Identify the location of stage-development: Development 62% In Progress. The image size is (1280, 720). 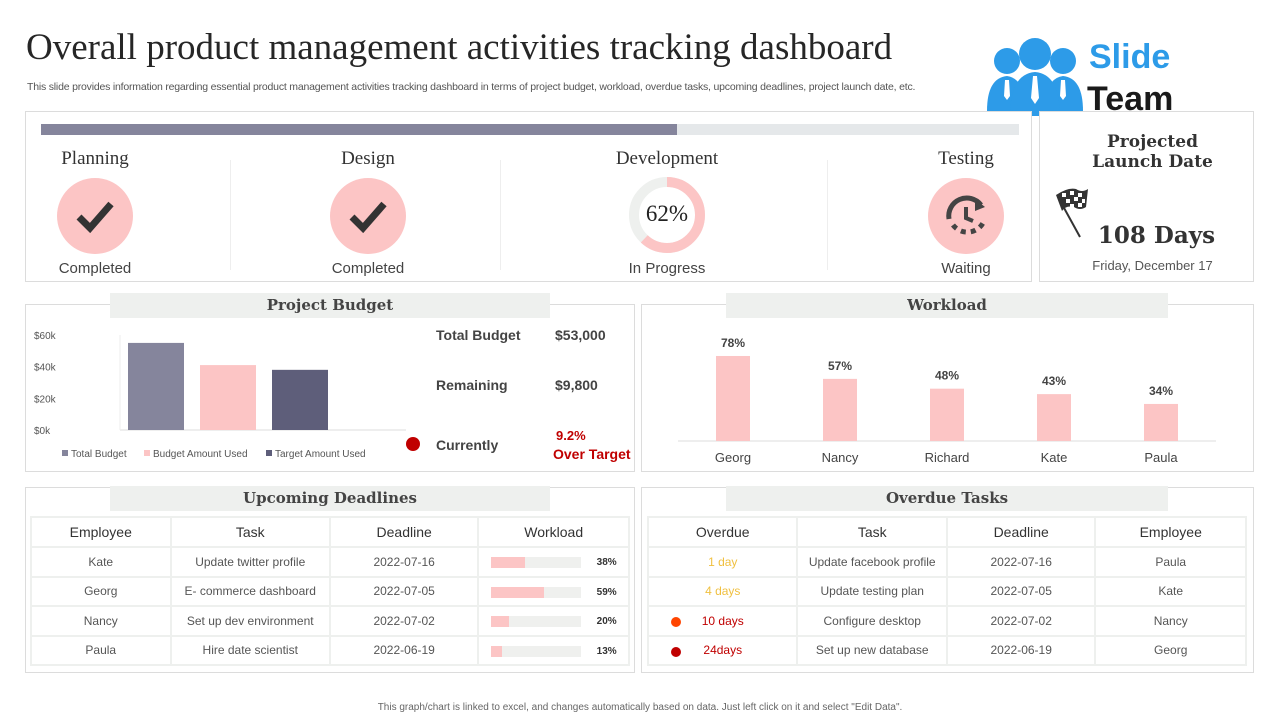
(667, 212).